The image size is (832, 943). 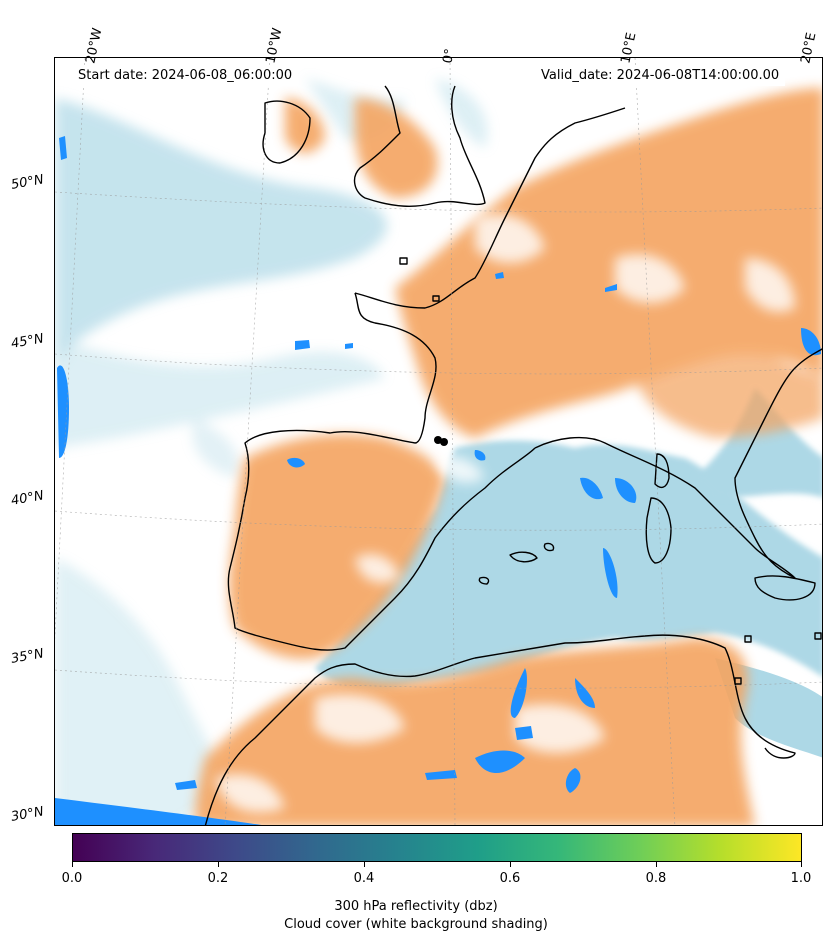 What do you see at coordinates (27, 656) in the screenshot?
I see `lat-label-35n: 35°N` at bounding box center [27, 656].